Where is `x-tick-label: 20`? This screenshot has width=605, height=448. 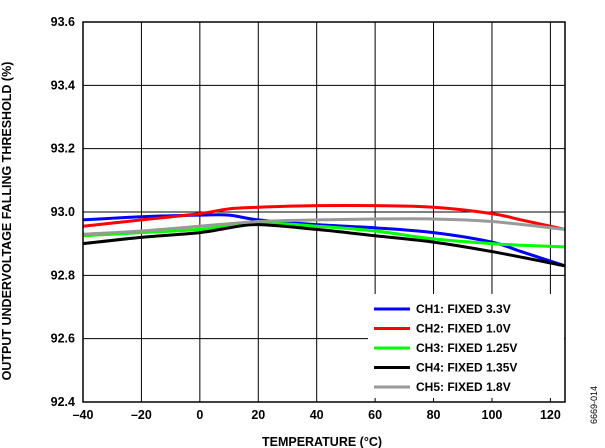
x-tick-label: 20 is located at coordinates (258, 415).